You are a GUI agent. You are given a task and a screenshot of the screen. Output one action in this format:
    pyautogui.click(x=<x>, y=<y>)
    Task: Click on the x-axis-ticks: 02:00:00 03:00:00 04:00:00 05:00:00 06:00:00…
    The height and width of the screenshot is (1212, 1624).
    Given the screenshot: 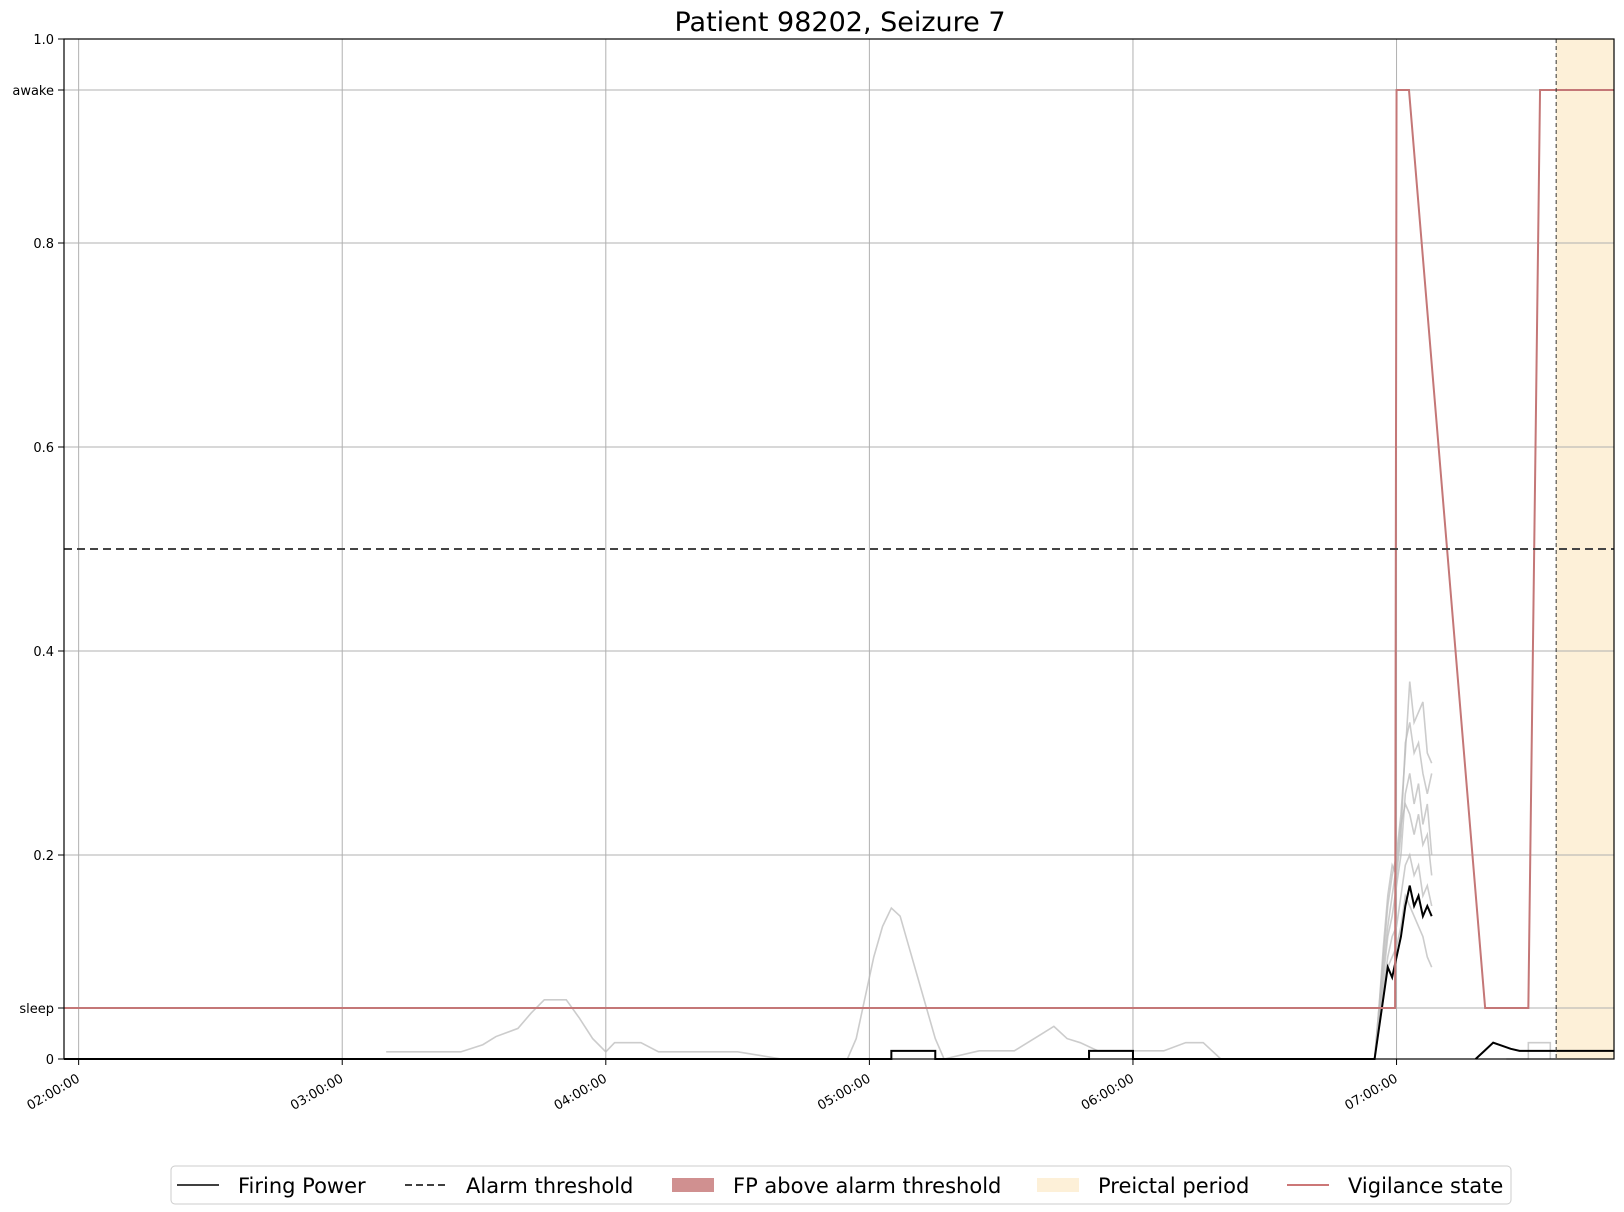 What is the action you would take?
    pyautogui.click(x=713, y=1086)
    